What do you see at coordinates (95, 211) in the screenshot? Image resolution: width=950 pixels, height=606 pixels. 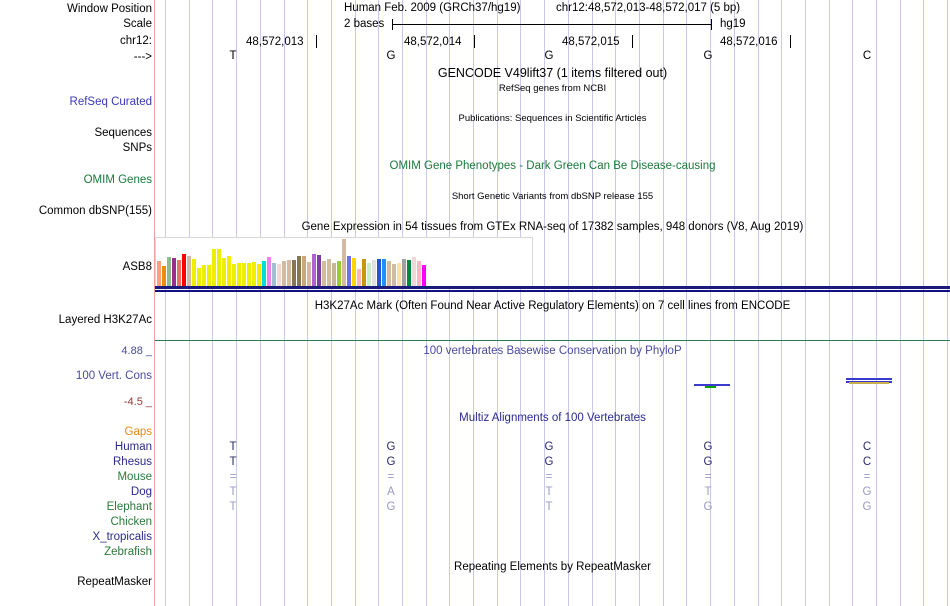 I see `label-common-dbsnp: Common dbSNP(155)` at bounding box center [95, 211].